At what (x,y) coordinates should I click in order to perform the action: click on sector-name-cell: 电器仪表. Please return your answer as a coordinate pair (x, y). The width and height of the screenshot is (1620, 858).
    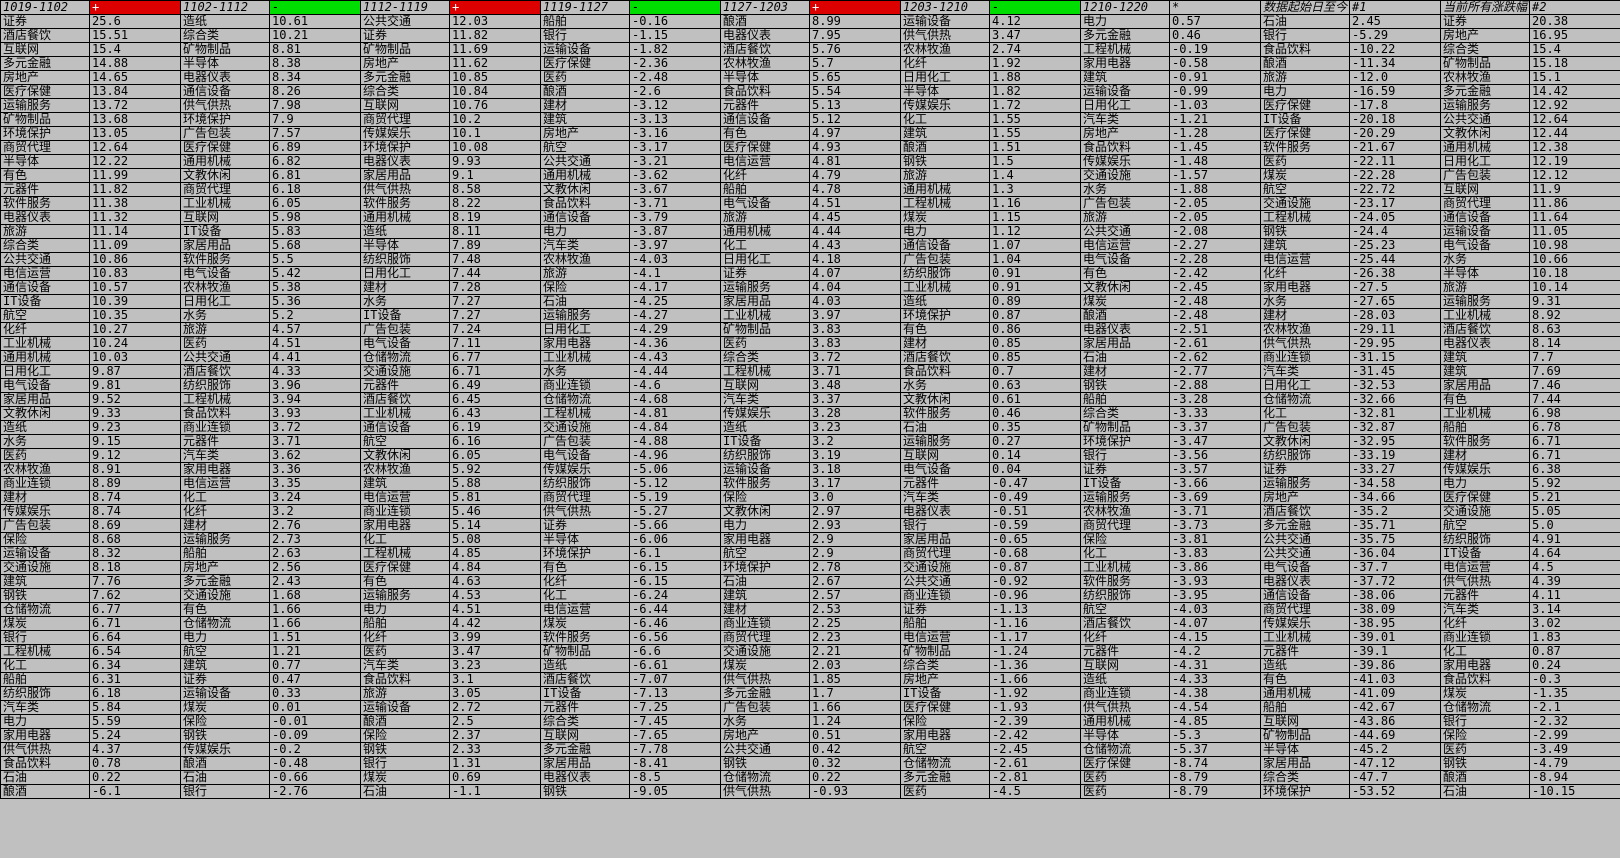
    Looking at the image, I should click on (1125, 329).